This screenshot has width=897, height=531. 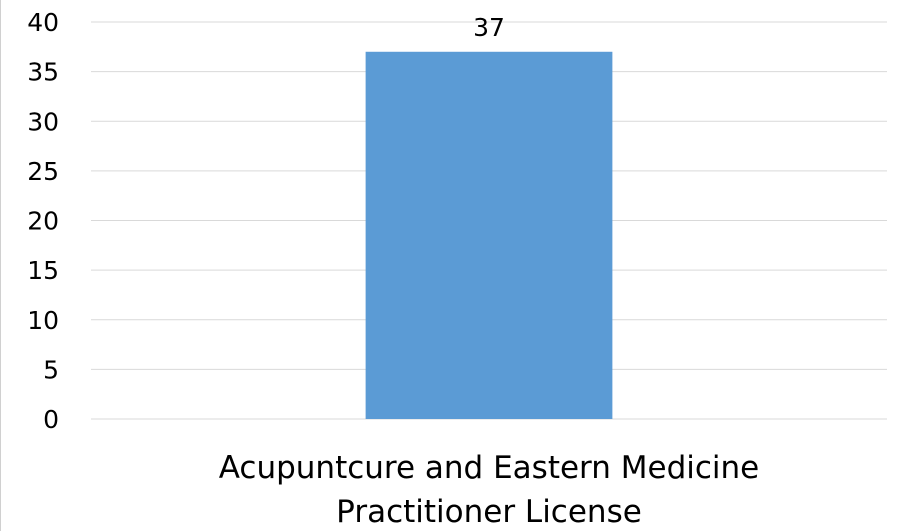 I want to click on data-label-0: 37, so click(x=489, y=27).